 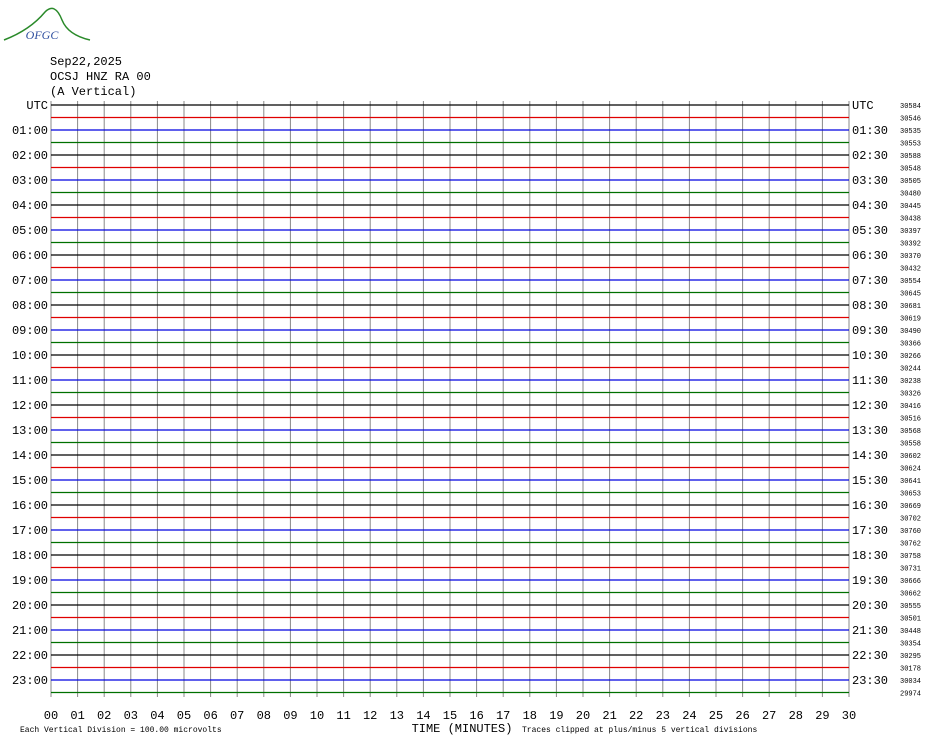 I want to click on left-label: 17:00, so click(x=30, y=531).